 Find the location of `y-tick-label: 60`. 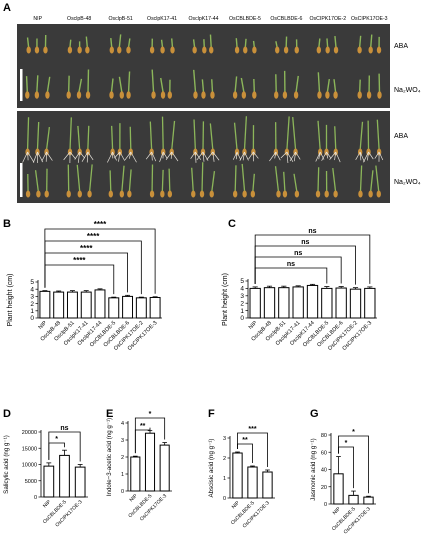

y-tick-label: 60 is located at coordinates (324, 453).